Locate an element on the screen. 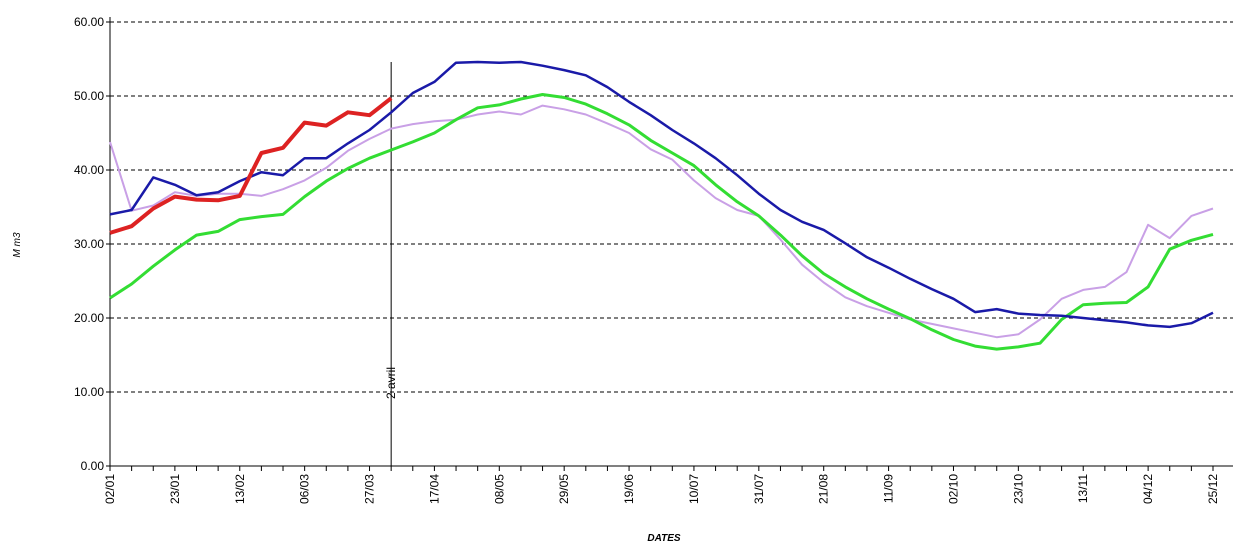  x-tick-label: 10/07 is located at coordinates (694, 489).